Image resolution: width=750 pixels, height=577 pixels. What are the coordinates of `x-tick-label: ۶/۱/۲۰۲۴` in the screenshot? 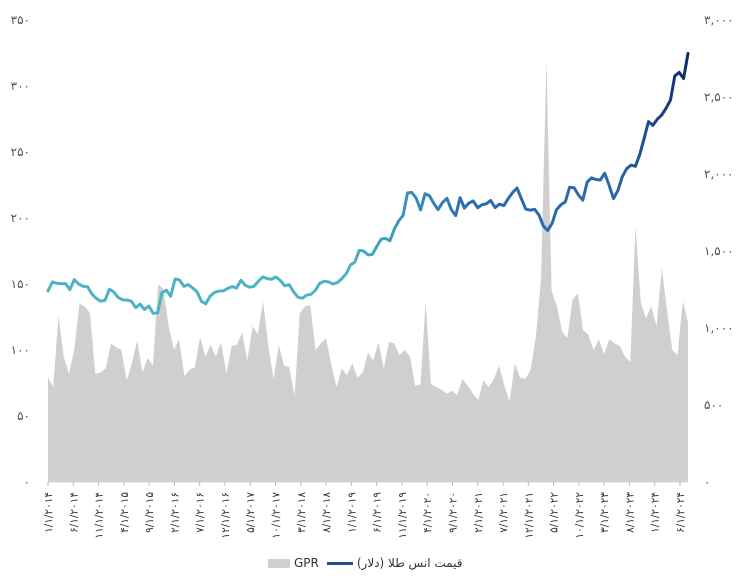 It's located at (681, 512).